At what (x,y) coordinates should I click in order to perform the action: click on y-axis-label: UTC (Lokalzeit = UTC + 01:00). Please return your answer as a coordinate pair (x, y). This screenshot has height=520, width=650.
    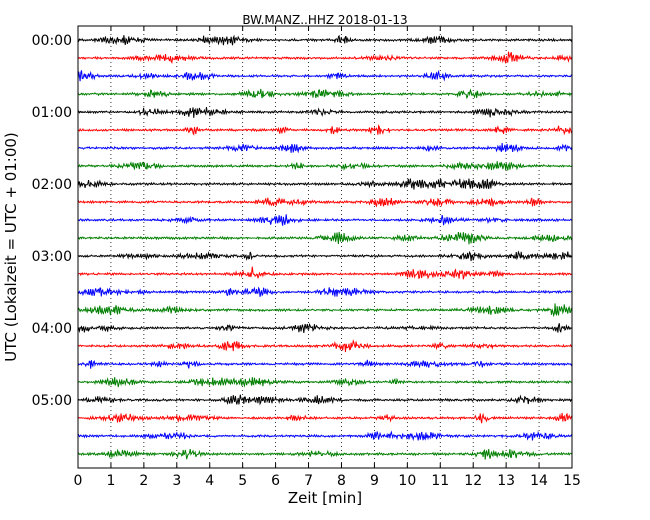
    Looking at the image, I should click on (11, 247).